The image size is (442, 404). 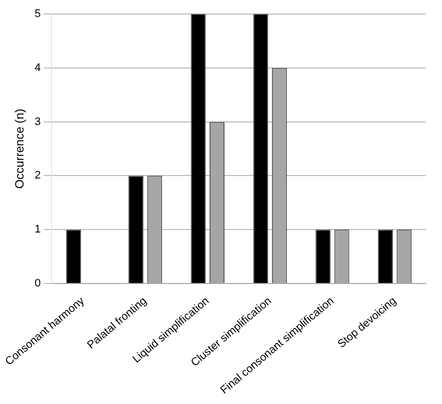 I want to click on y-tick-label: 3, so click(x=37, y=122).